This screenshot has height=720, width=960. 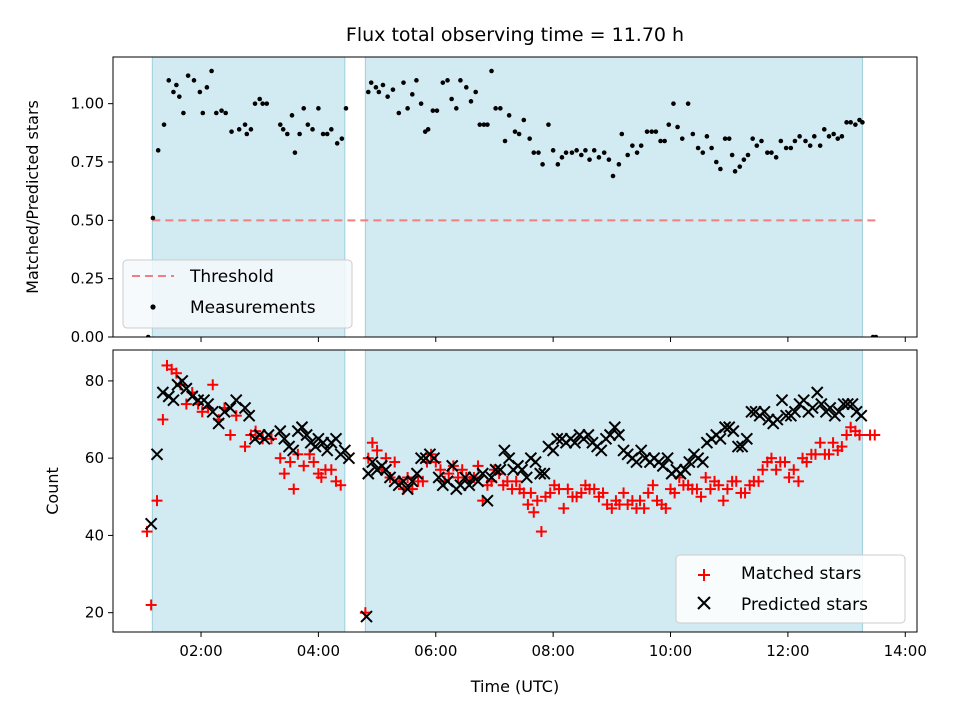 I want to click on bottom-y-tick-label: 80, so click(x=94, y=381).